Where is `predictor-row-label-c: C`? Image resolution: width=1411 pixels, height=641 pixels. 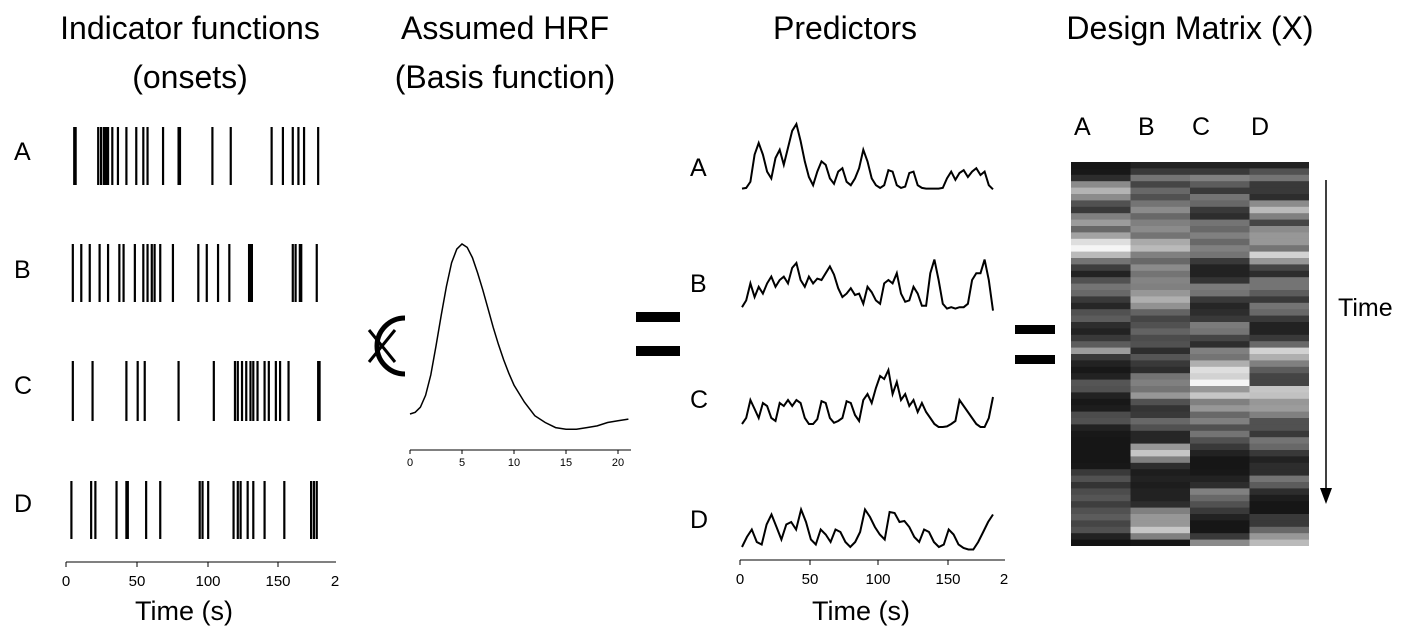
predictor-row-label-c: C is located at coordinates (699, 400).